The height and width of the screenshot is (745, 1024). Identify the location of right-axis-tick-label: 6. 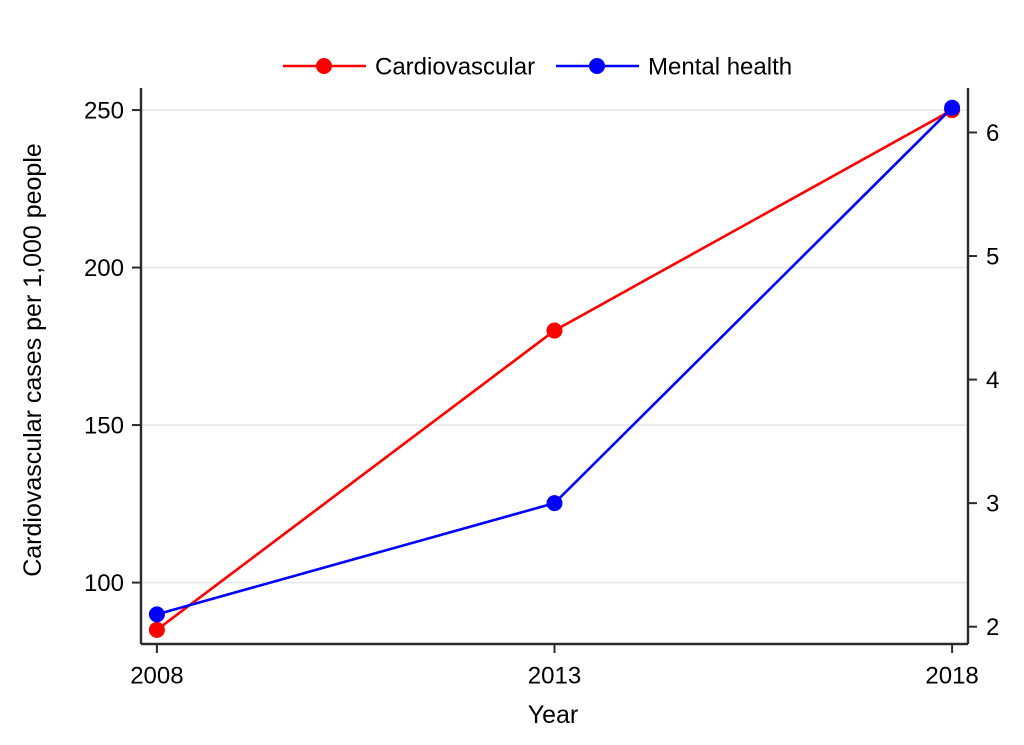
(992, 133).